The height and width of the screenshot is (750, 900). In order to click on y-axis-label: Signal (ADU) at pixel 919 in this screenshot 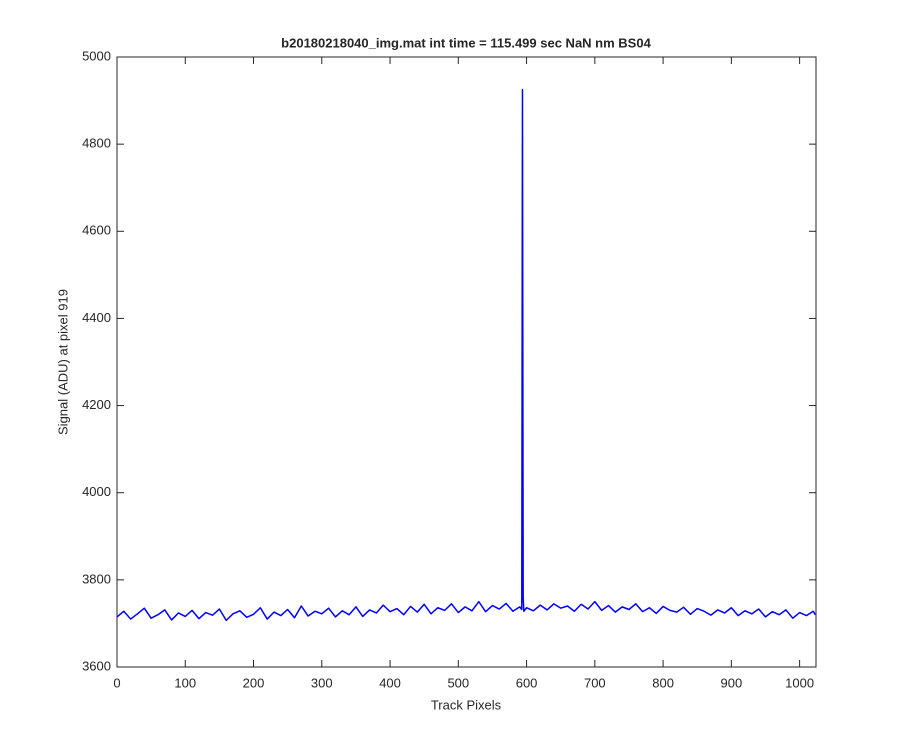, I will do `click(62, 362)`.